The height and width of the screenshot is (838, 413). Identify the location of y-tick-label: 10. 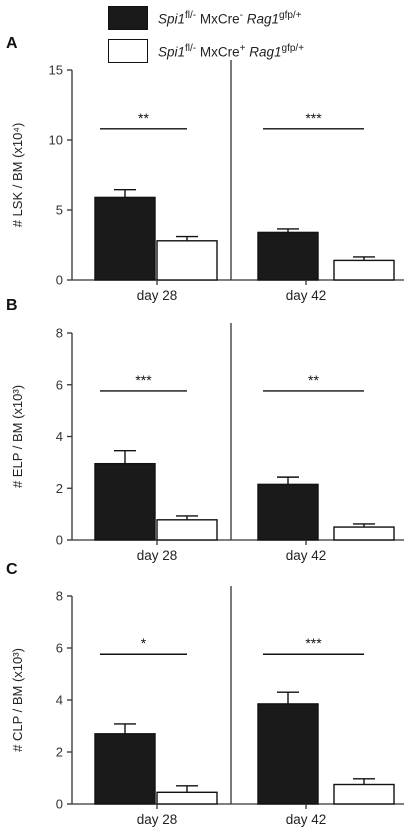
(56, 140).